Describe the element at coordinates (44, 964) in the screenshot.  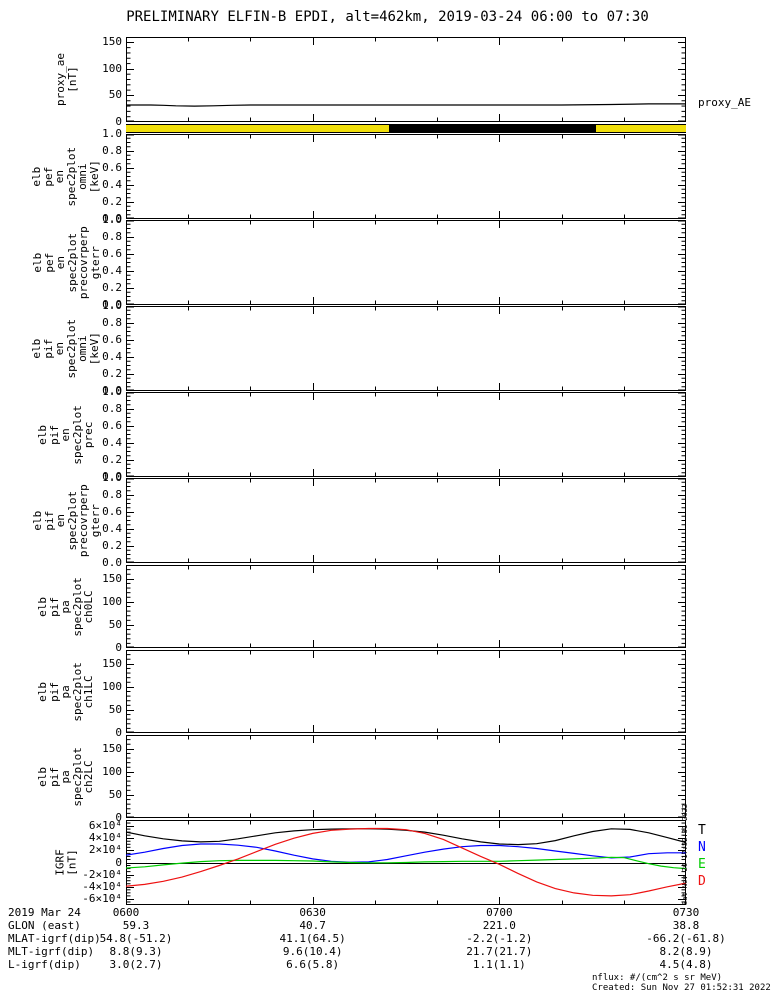
I see `var-label-l-igrf-dip-: L-igrf(dip)` at that location.